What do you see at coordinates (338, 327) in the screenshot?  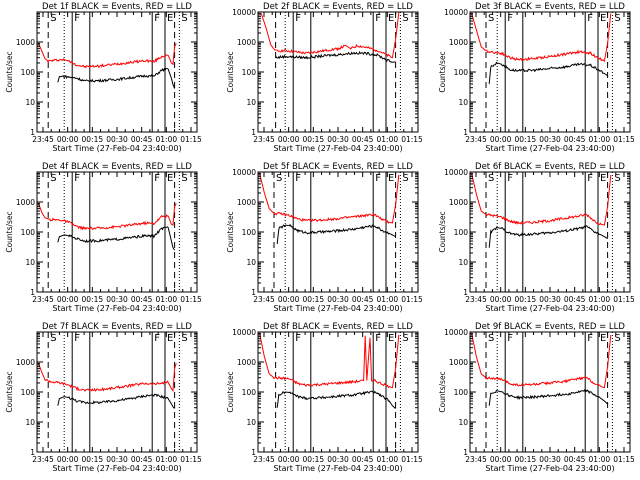 I see `panel-title: Det 8f BLACK = Events, RED = LLD` at bounding box center [338, 327].